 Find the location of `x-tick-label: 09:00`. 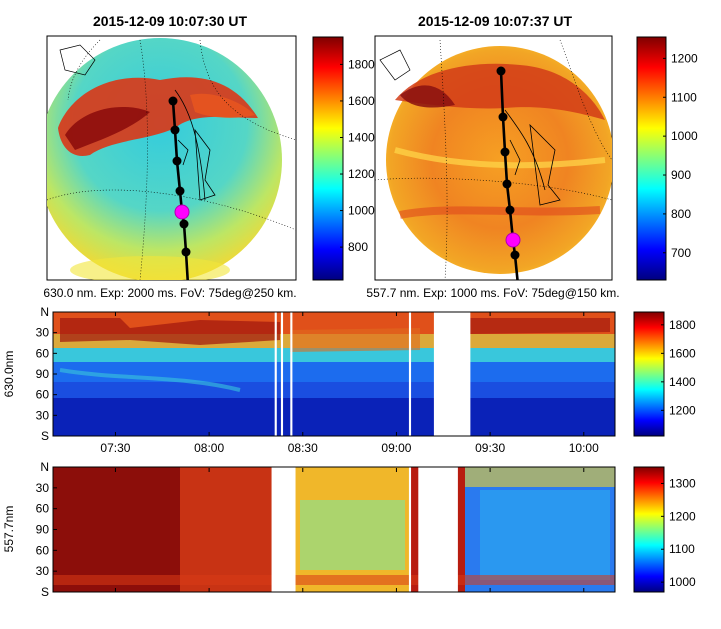

x-tick-label: 09:00 is located at coordinates (396, 448).